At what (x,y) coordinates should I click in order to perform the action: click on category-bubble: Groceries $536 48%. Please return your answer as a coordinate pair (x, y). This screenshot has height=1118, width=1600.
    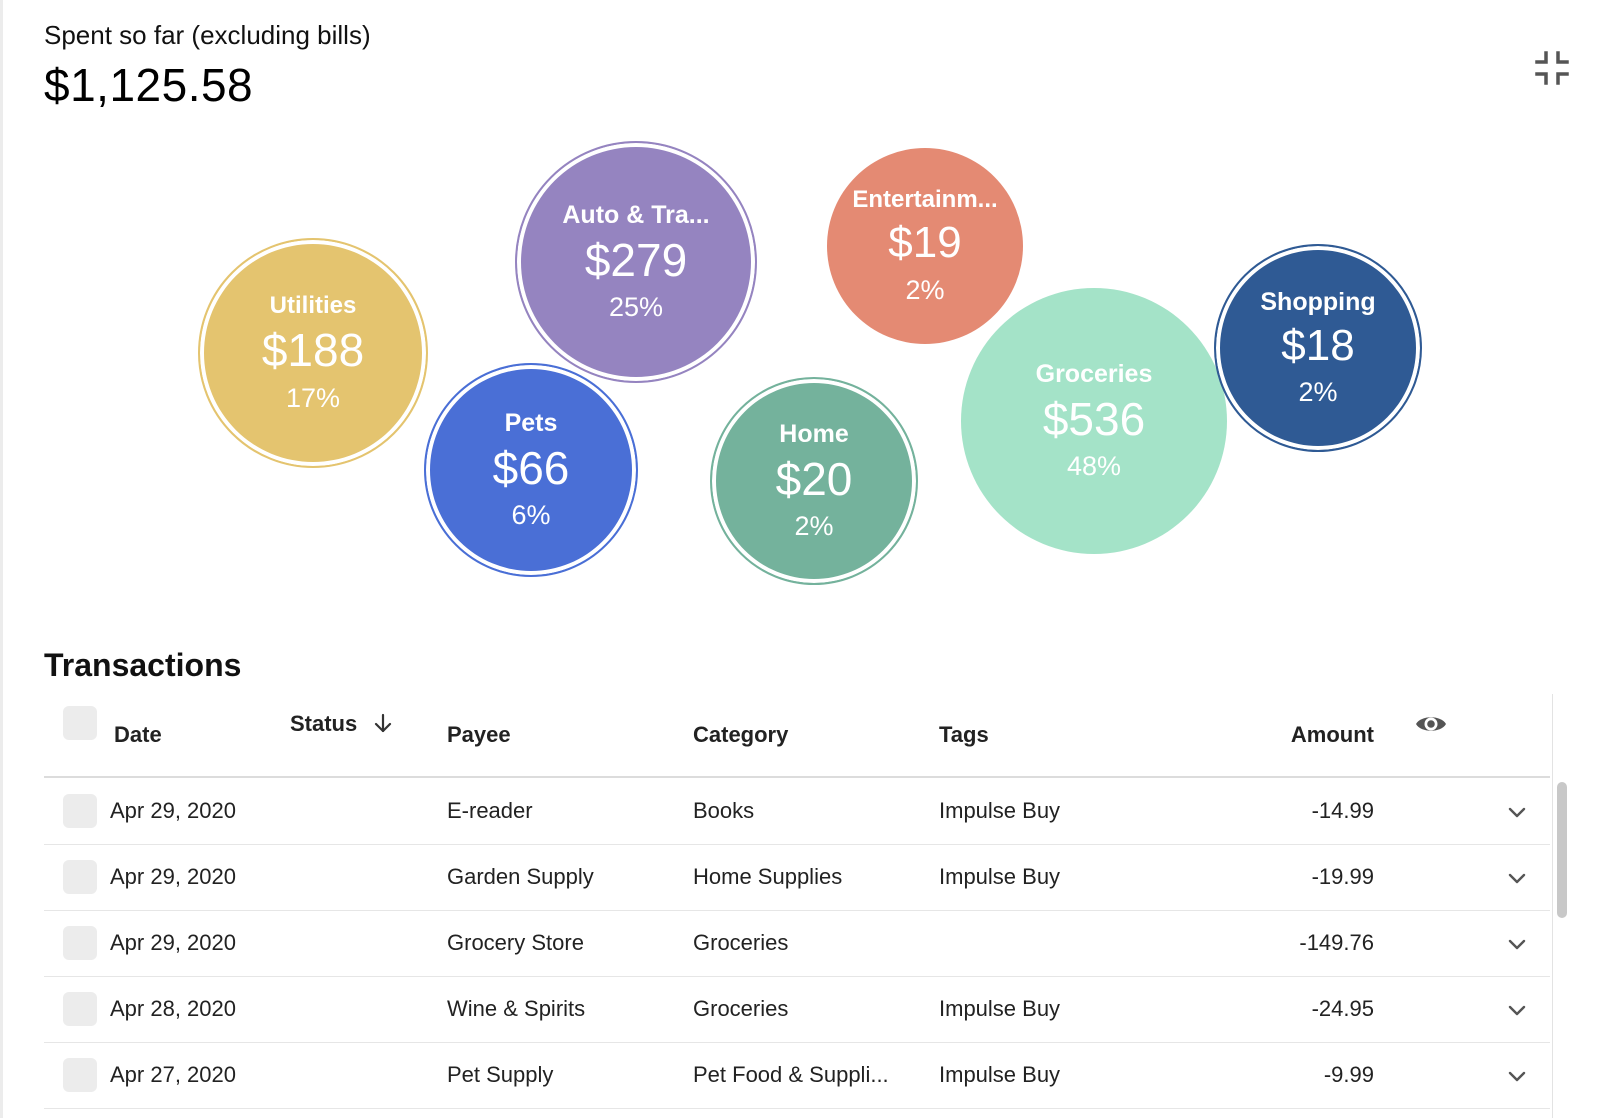
    Looking at the image, I should click on (1094, 421).